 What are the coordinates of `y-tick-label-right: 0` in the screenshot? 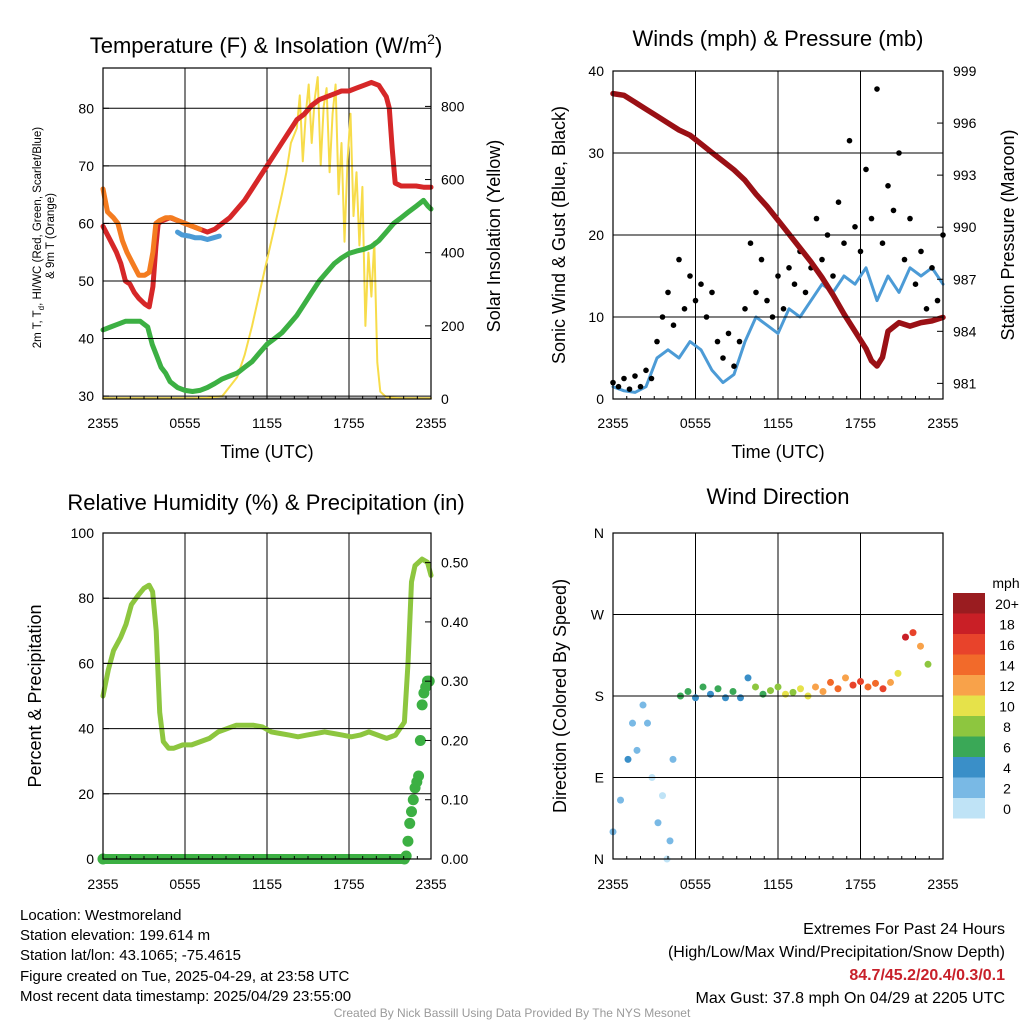 It's located at (445, 399).